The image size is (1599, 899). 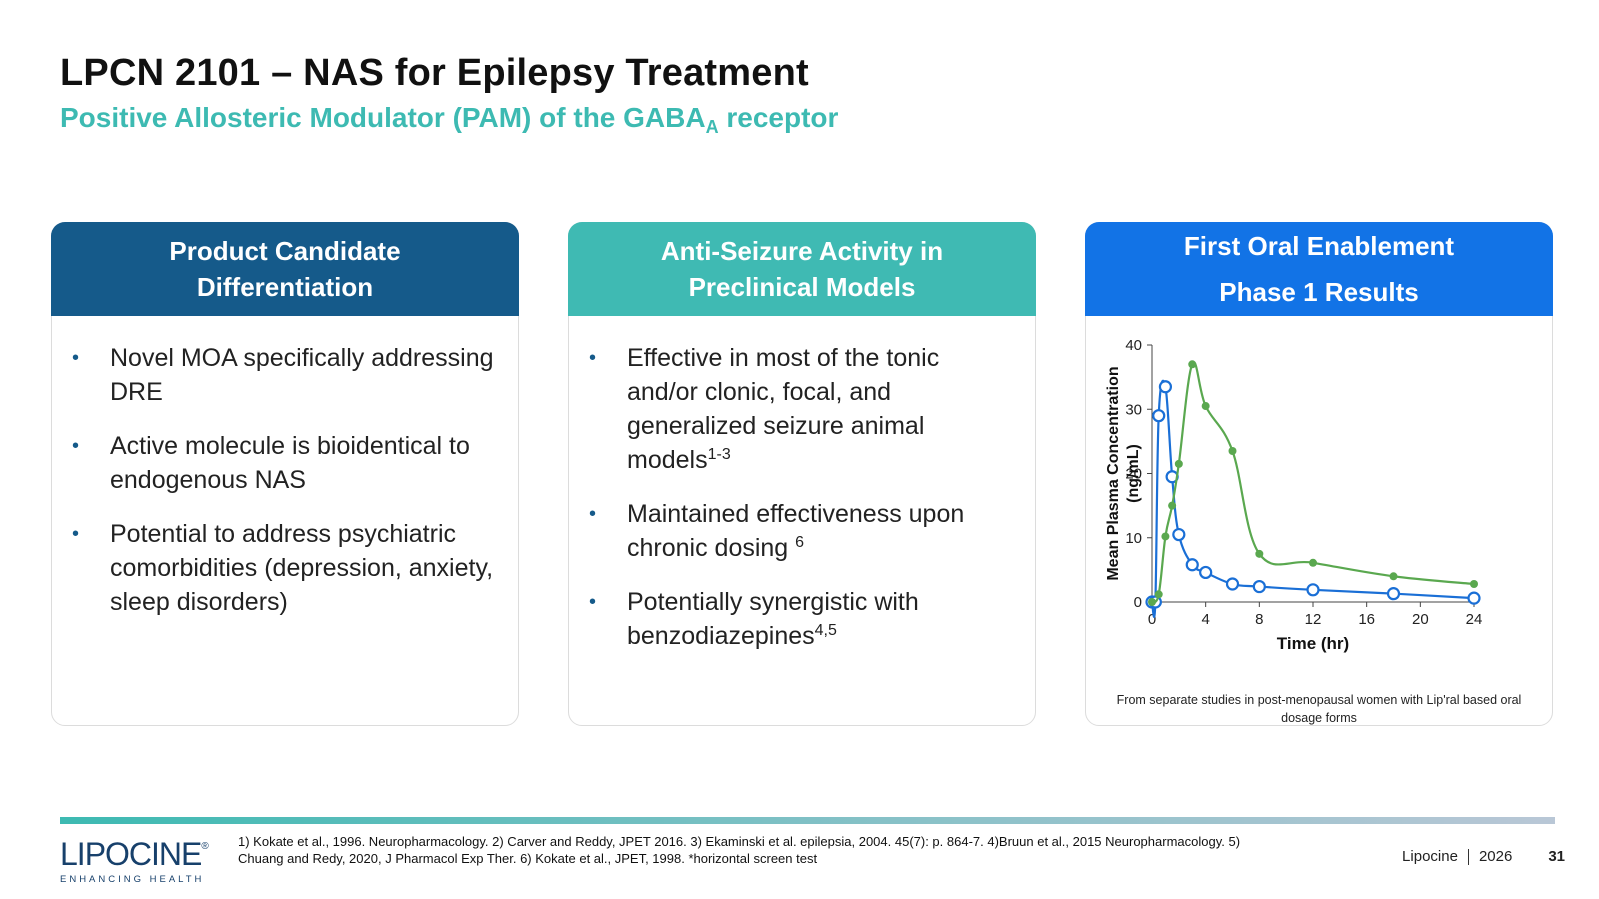 What do you see at coordinates (1133, 345) in the screenshot?
I see `y-tick-label: 40` at bounding box center [1133, 345].